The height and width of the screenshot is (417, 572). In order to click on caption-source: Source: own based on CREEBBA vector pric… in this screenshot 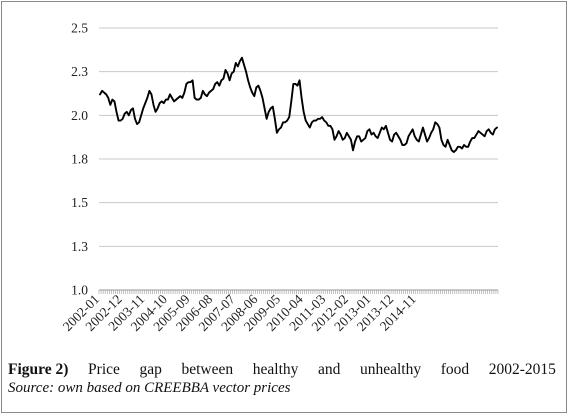, I will do `click(149, 388)`.